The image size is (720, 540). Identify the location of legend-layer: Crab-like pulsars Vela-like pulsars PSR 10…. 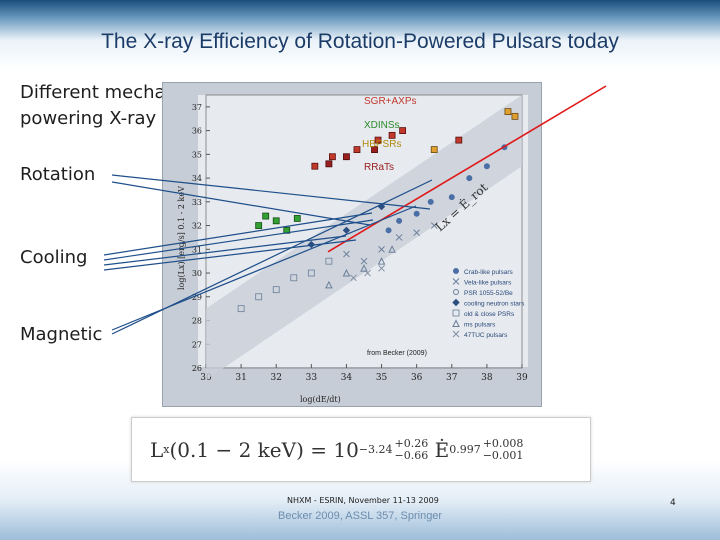
(488, 303).